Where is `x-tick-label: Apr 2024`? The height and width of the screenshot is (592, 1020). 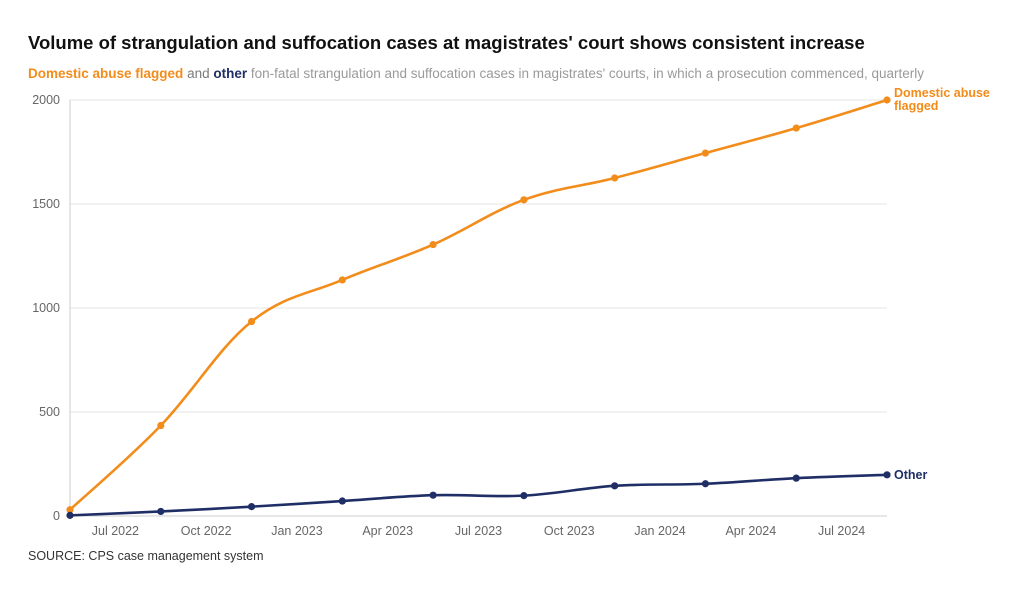
x-tick-label: Apr 2024 is located at coordinates (750, 531).